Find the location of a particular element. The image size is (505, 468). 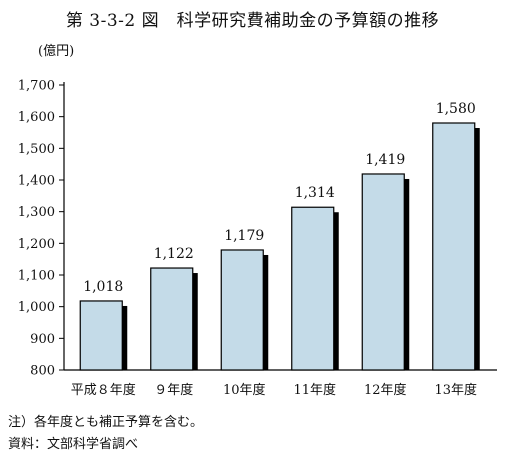

x-category-label: 11年度 is located at coordinates (314, 390).